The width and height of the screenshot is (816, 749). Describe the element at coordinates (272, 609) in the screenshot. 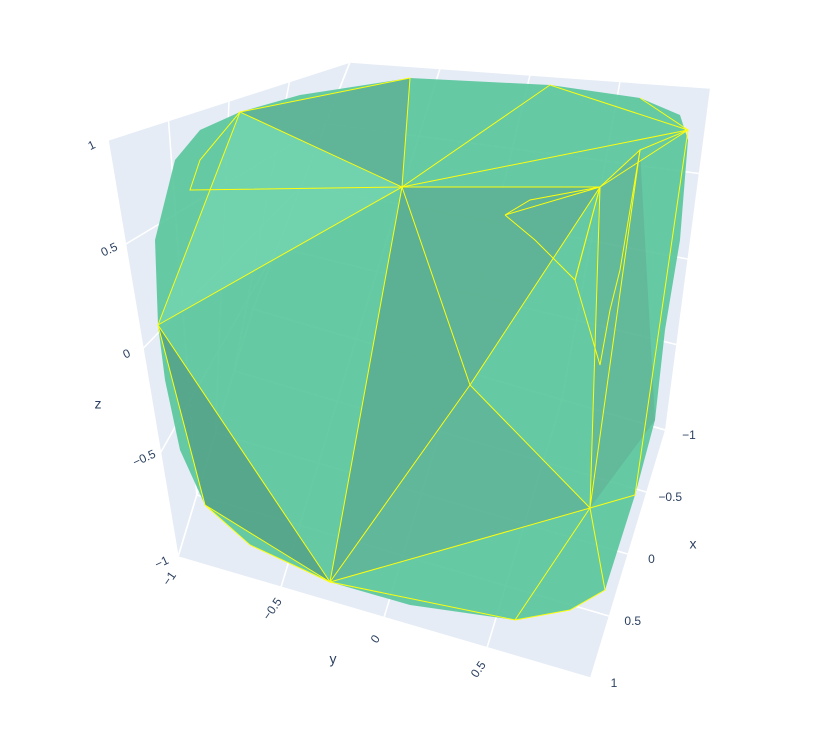

I see `y-tick-label: −0.5` at that location.